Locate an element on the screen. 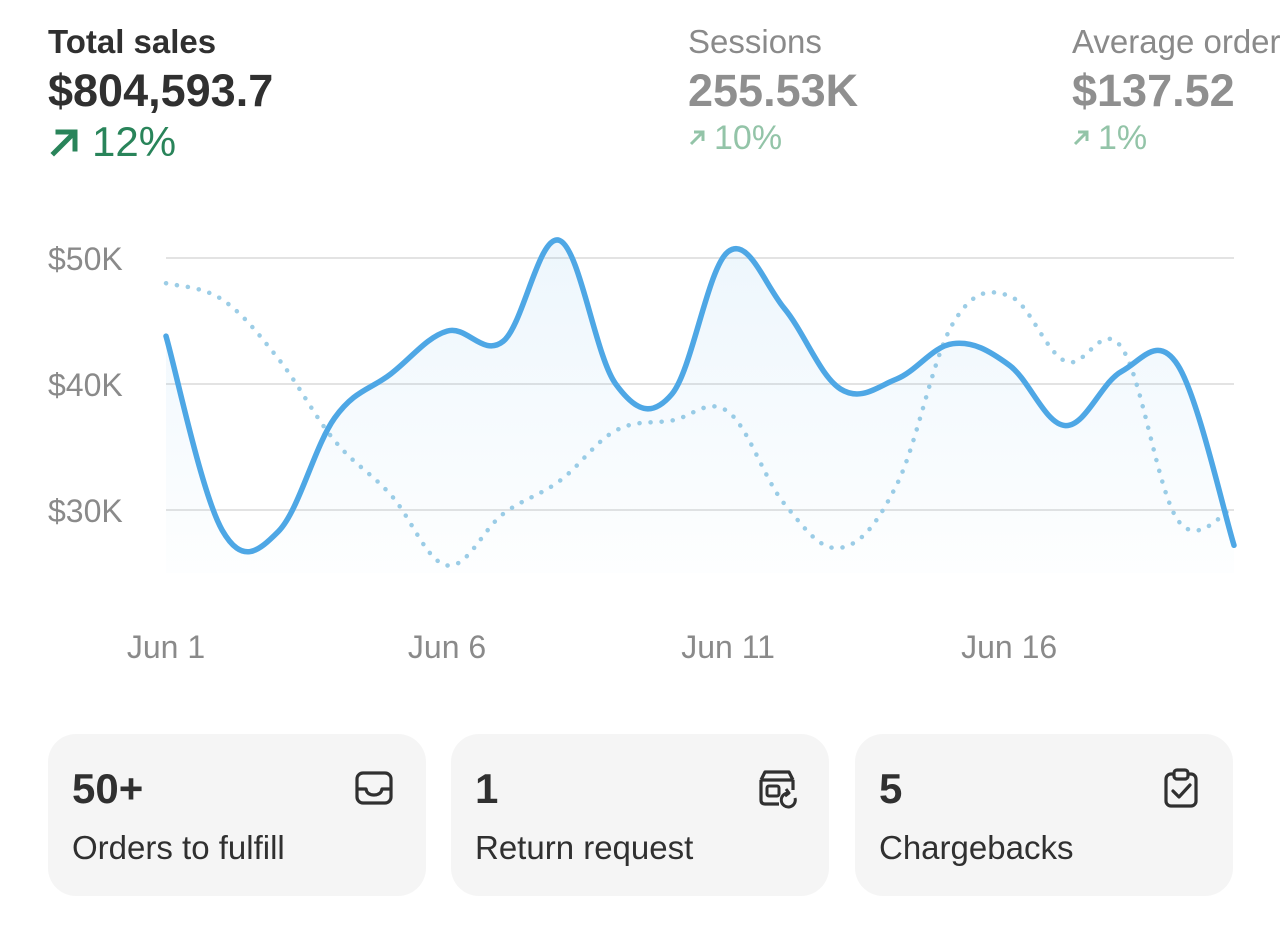 This screenshot has width=1280, height=940. x-tick-label: Jun 6 is located at coordinates (447, 647).